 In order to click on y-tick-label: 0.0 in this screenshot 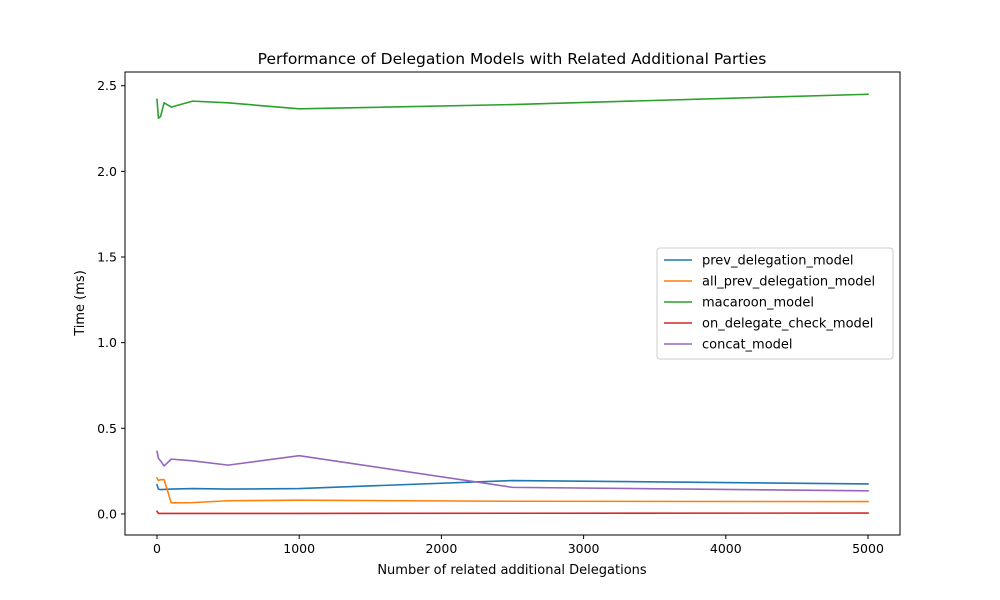, I will do `click(107, 513)`.